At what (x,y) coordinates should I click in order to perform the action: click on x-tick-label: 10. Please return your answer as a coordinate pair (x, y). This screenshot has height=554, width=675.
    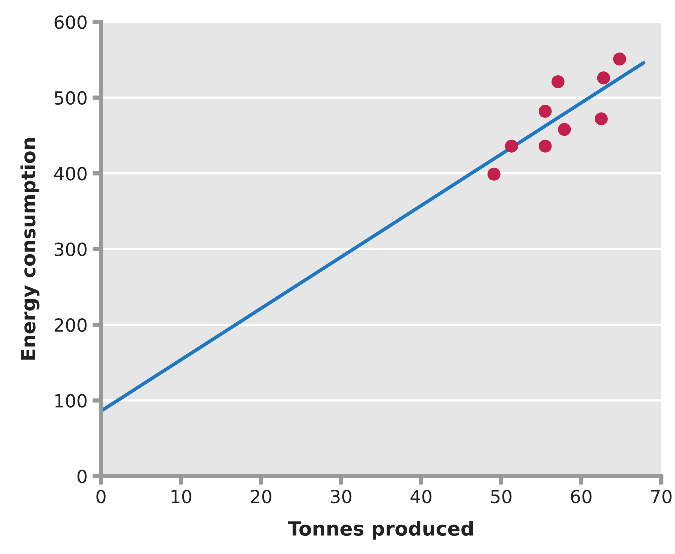
    Looking at the image, I should click on (182, 497).